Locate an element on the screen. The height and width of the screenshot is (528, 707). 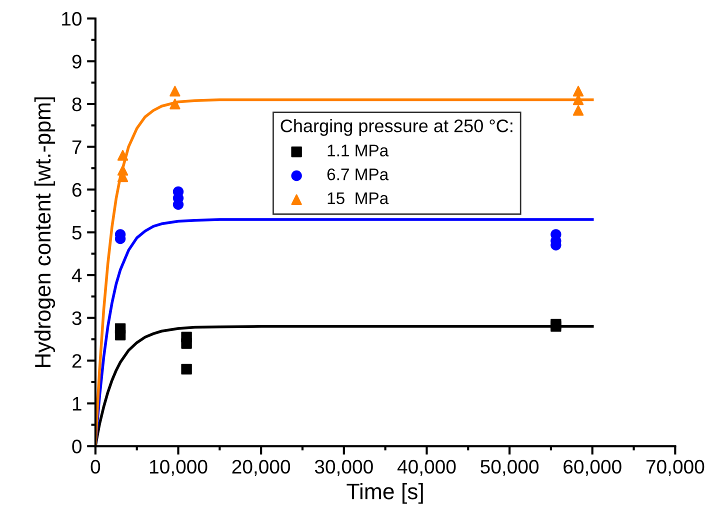
legend-label: 6.7 MPa is located at coordinates (358, 174).